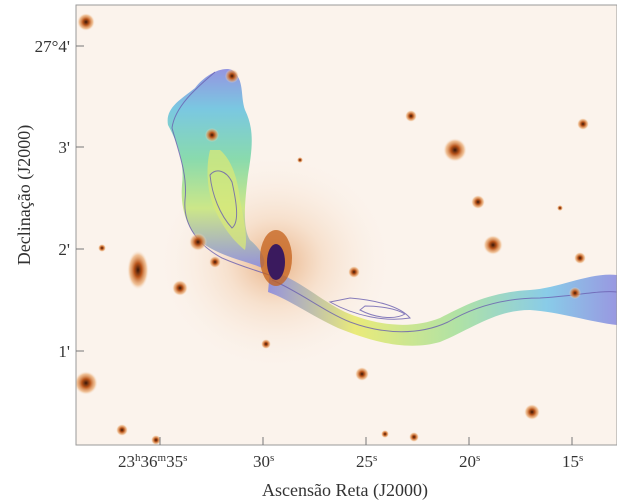  What do you see at coordinates (24, 195) in the screenshot?
I see `y-axis-title: Declinação (J2000)` at bounding box center [24, 195].